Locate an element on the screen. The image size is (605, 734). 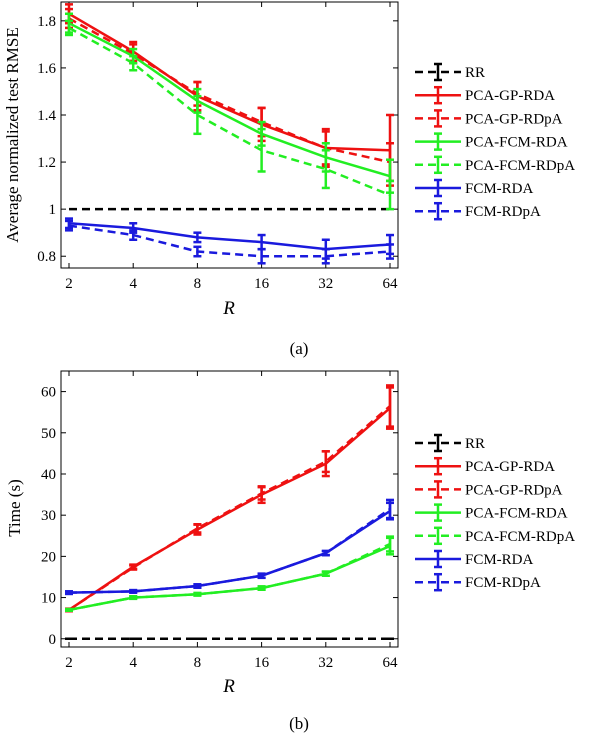
panel-b-legend-label: PCA-GP-RDA is located at coordinates (510, 467).